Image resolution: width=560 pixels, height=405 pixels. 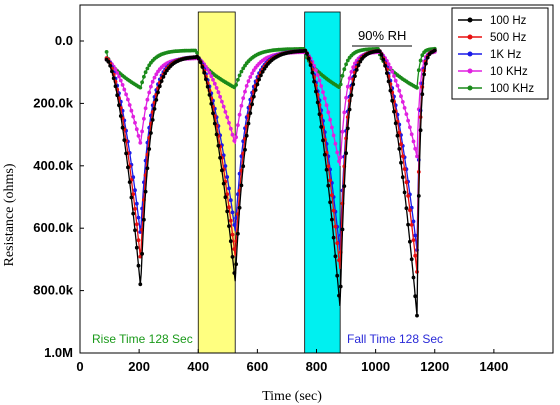 What do you see at coordinates (470, 20) in the screenshot?
I see `legend-marker-100-hz` at bounding box center [470, 20].